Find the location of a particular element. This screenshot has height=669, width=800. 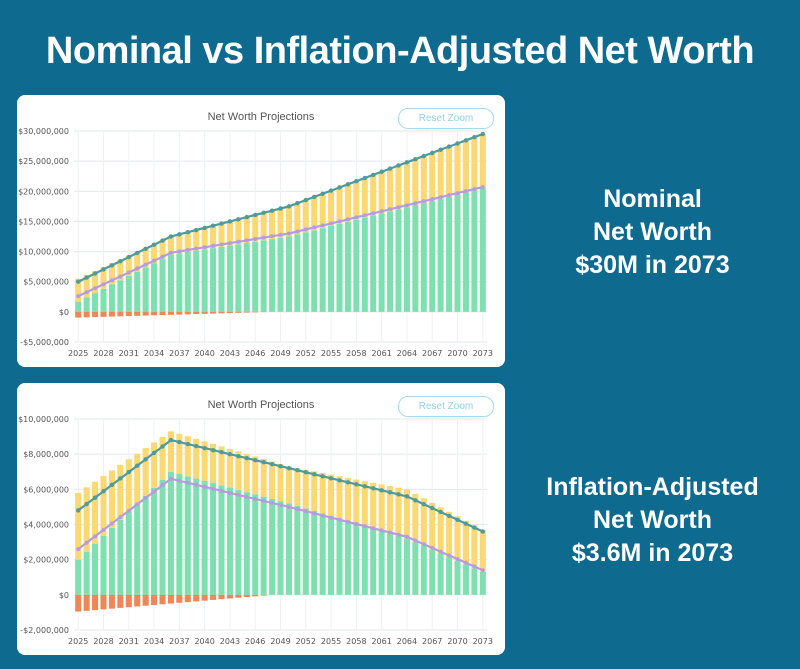

x-tick-label: 2043 is located at coordinates (230, 353).